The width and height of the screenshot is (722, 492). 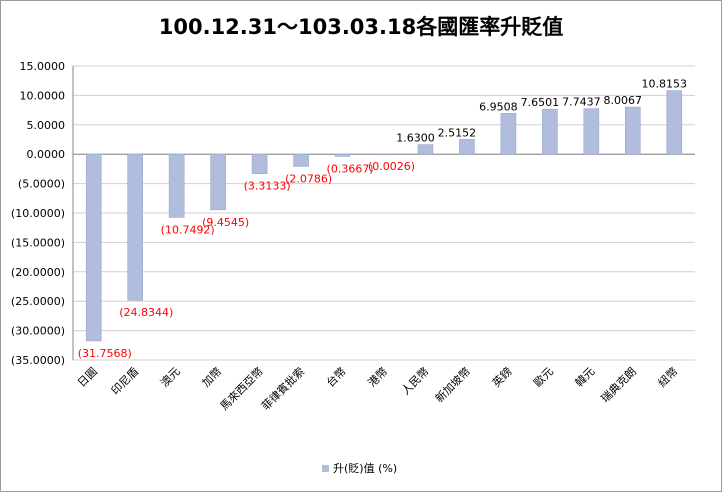 I want to click on x-tick-label: 韓元, so click(x=585, y=377).